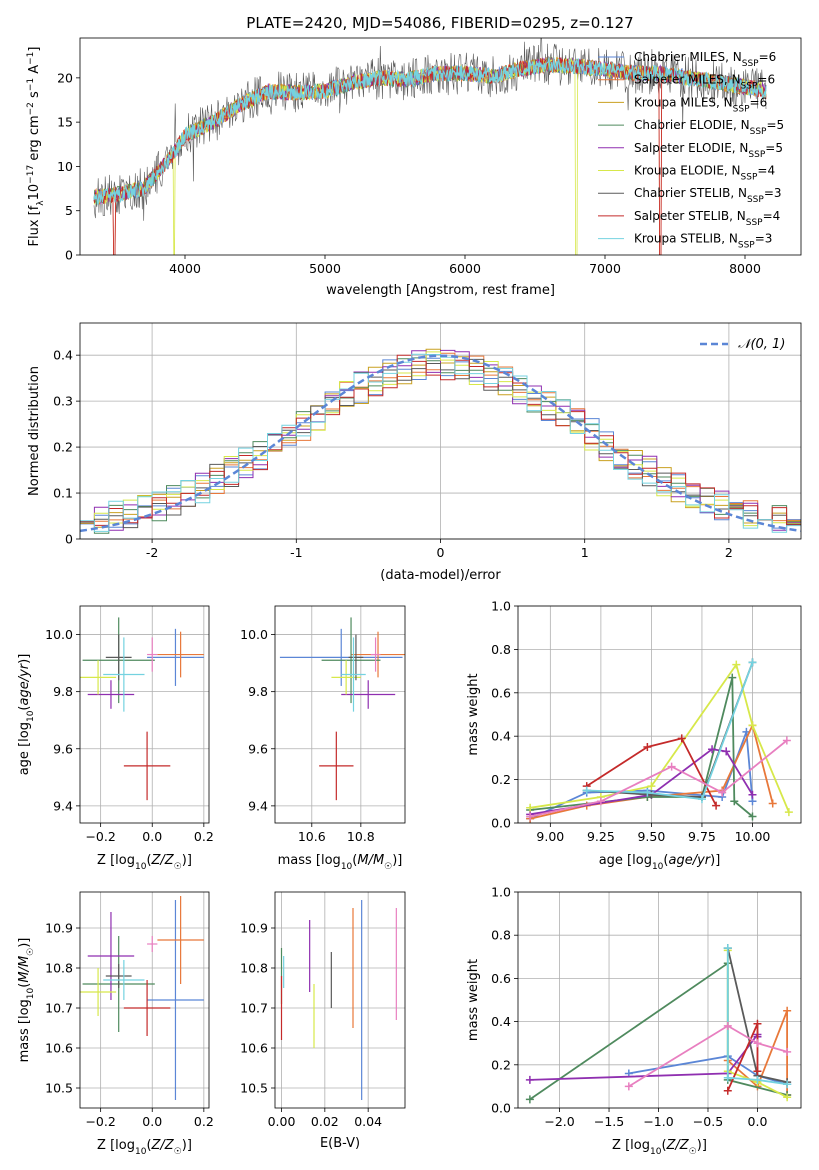  Describe the element at coordinates (761, 344) in the screenshot. I see `legend-entry: 𝒩(0, 1)` at that location.